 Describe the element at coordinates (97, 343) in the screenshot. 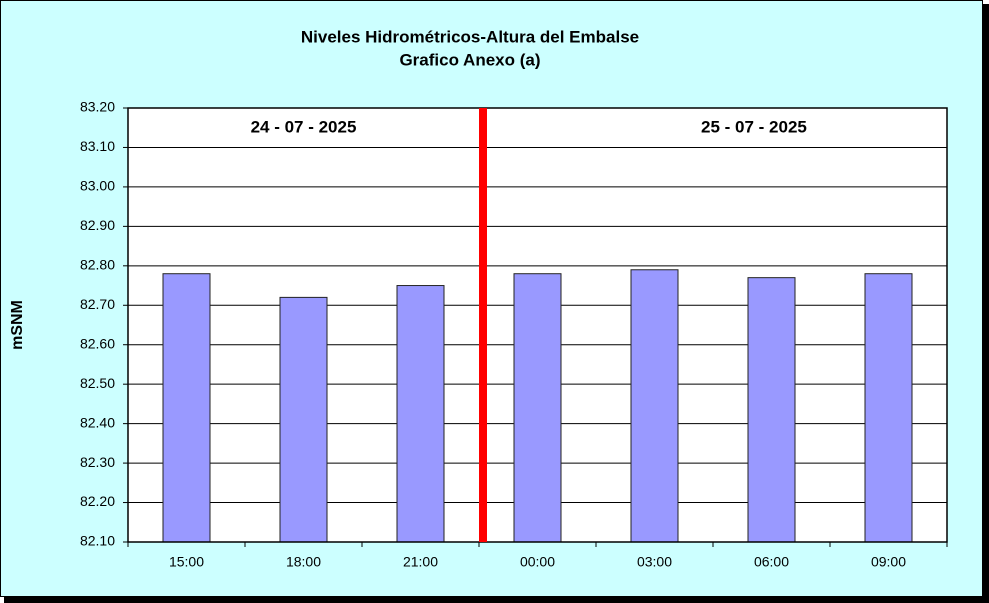

I see `y-tick-label: 82.60` at that location.